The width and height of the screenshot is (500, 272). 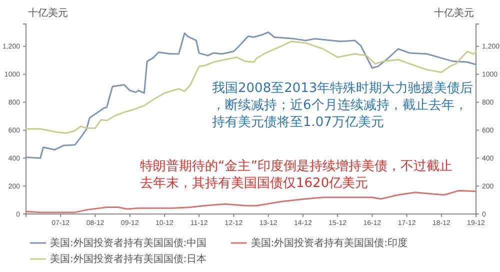 I want to click on legend-label: 美国:外国投资者持有美国国债:日本, so click(x=128, y=259).